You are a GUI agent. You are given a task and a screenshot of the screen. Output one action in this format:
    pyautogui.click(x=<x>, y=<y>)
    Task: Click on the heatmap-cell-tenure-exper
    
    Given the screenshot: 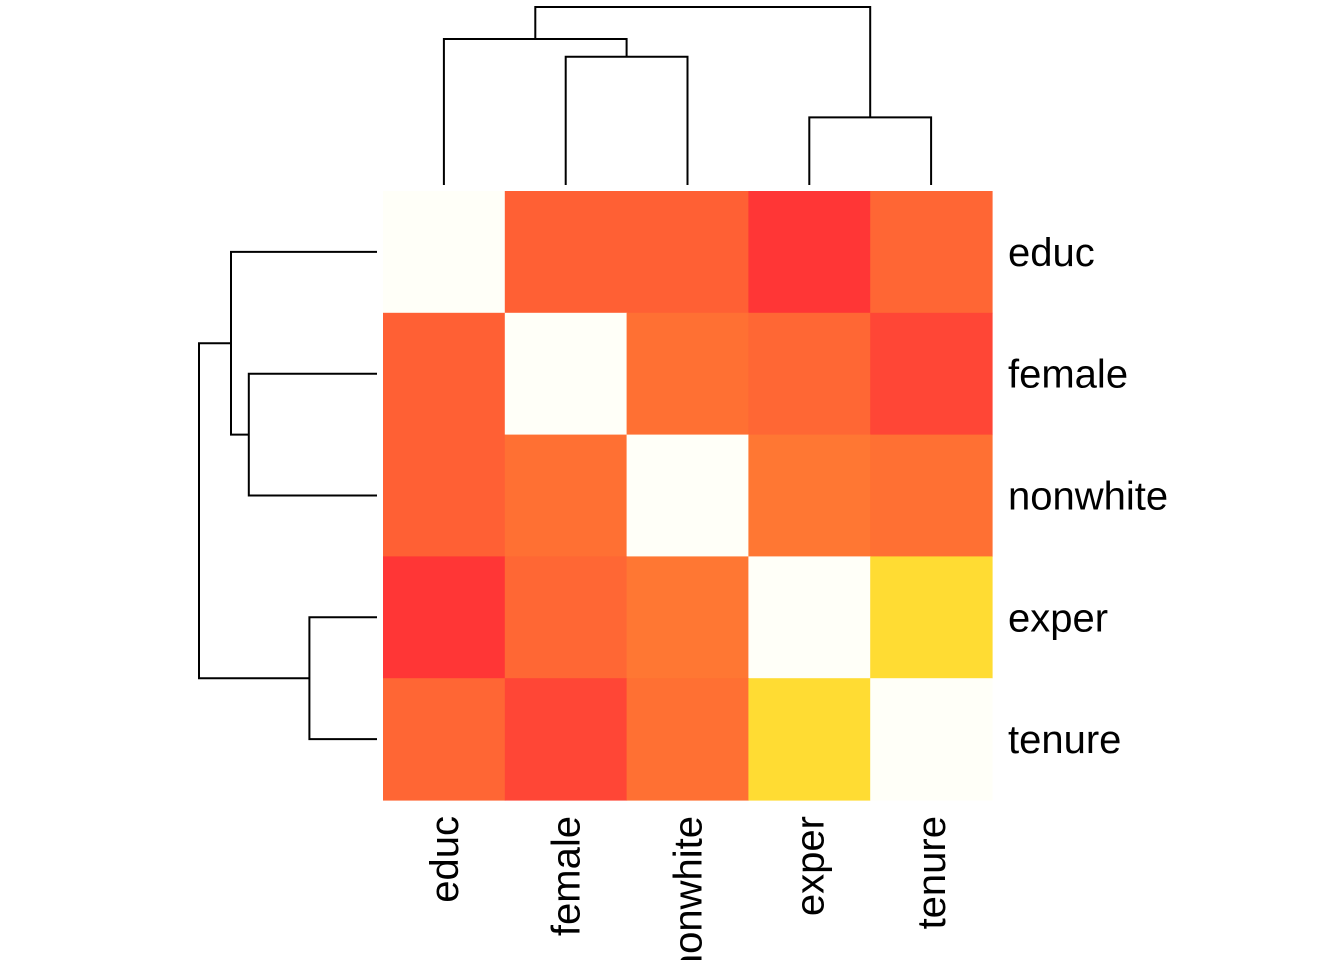 What is the action you would take?
    pyautogui.click(x=809, y=739)
    